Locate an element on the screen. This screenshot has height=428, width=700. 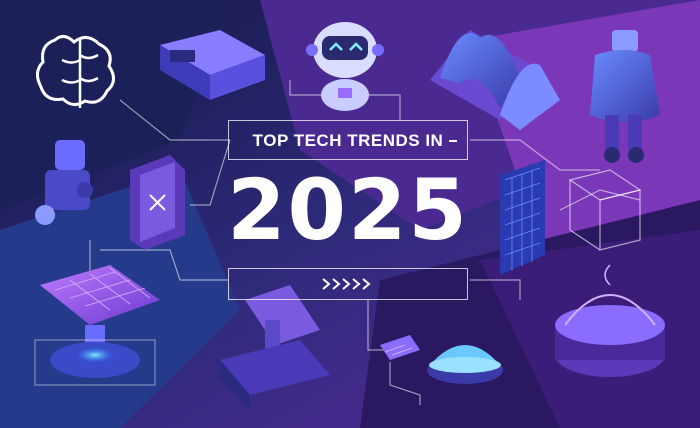
holographic-pod-icon is located at coordinates (610, 320).